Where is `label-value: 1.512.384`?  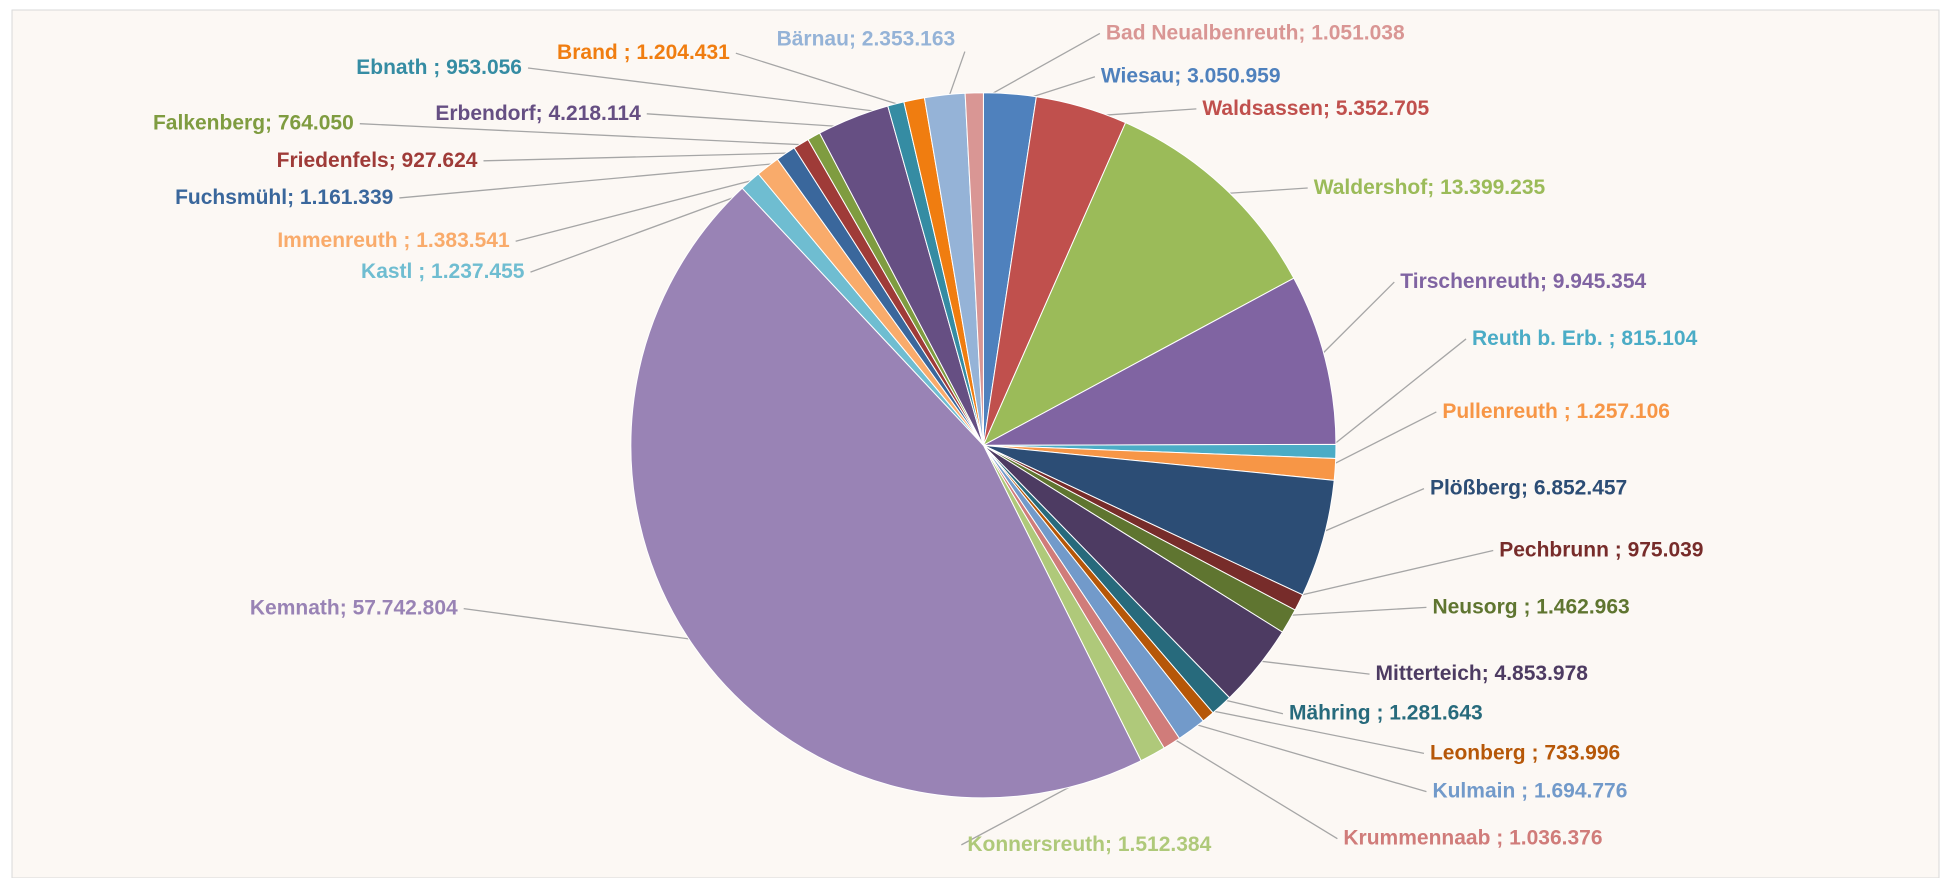
label-value: 1.512.384 is located at coordinates (1165, 843).